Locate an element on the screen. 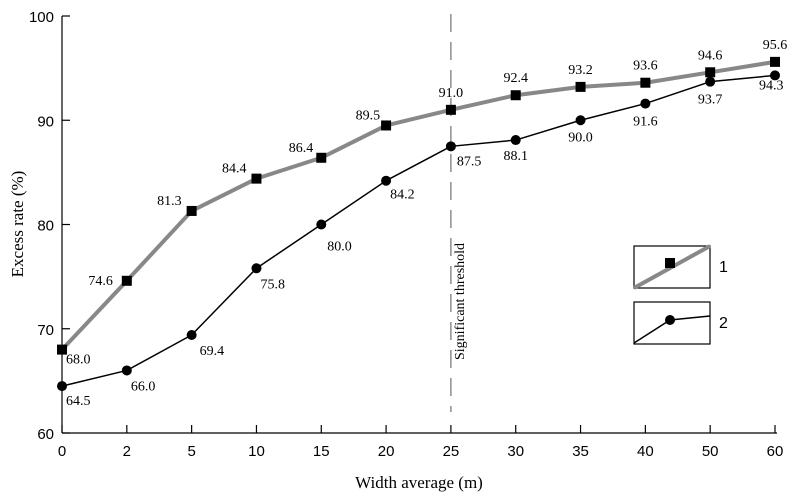 The height and width of the screenshot is (498, 800). series-2-data-label: 64.5 is located at coordinates (78, 401).